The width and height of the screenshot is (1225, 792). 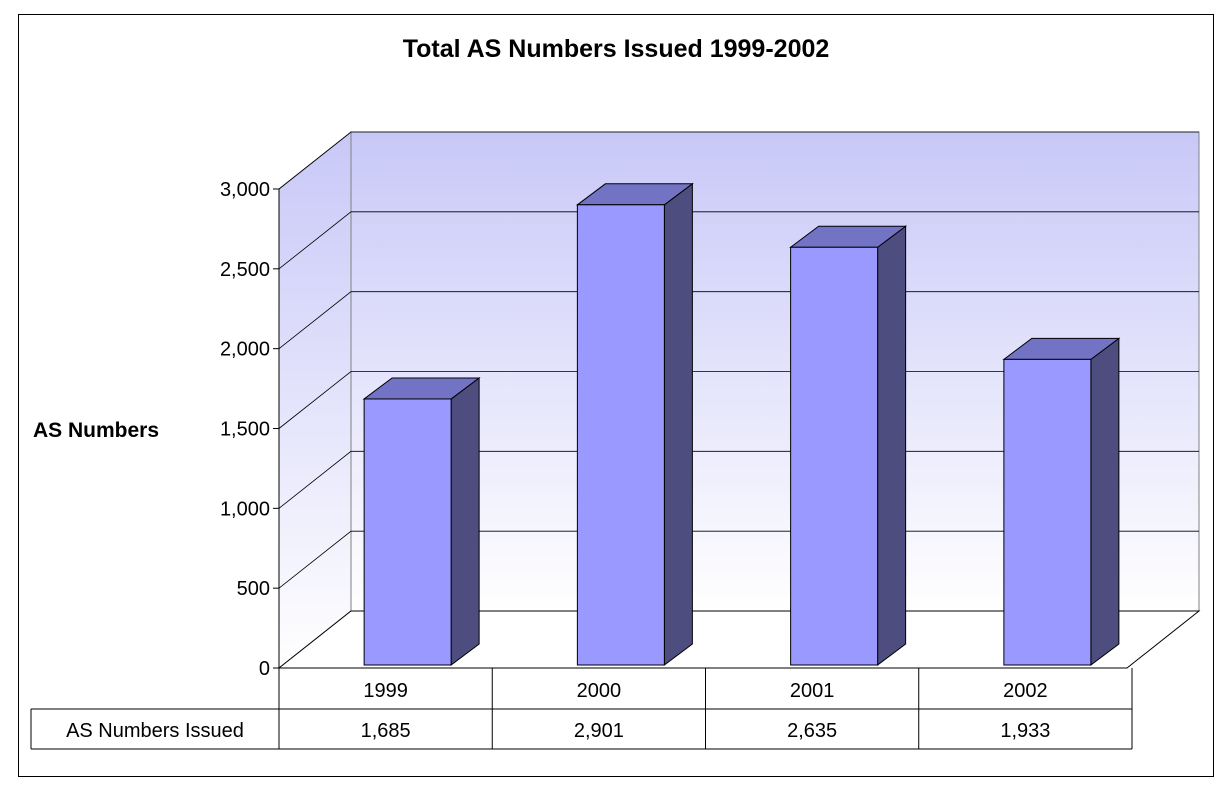 I want to click on x-tick-label: 2002, so click(x=1025, y=691).